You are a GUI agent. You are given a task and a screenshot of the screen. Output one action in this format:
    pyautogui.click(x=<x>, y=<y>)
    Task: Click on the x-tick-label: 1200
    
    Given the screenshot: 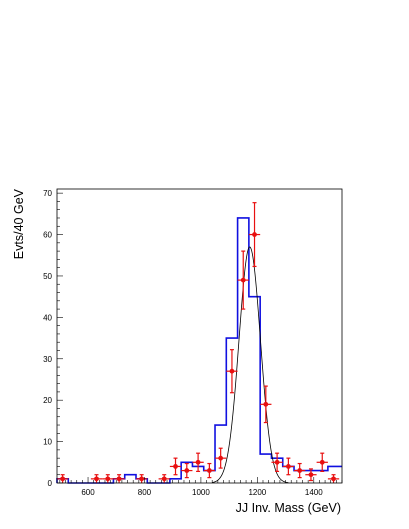 What is the action you would take?
    pyautogui.click(x=257, y=492)
    